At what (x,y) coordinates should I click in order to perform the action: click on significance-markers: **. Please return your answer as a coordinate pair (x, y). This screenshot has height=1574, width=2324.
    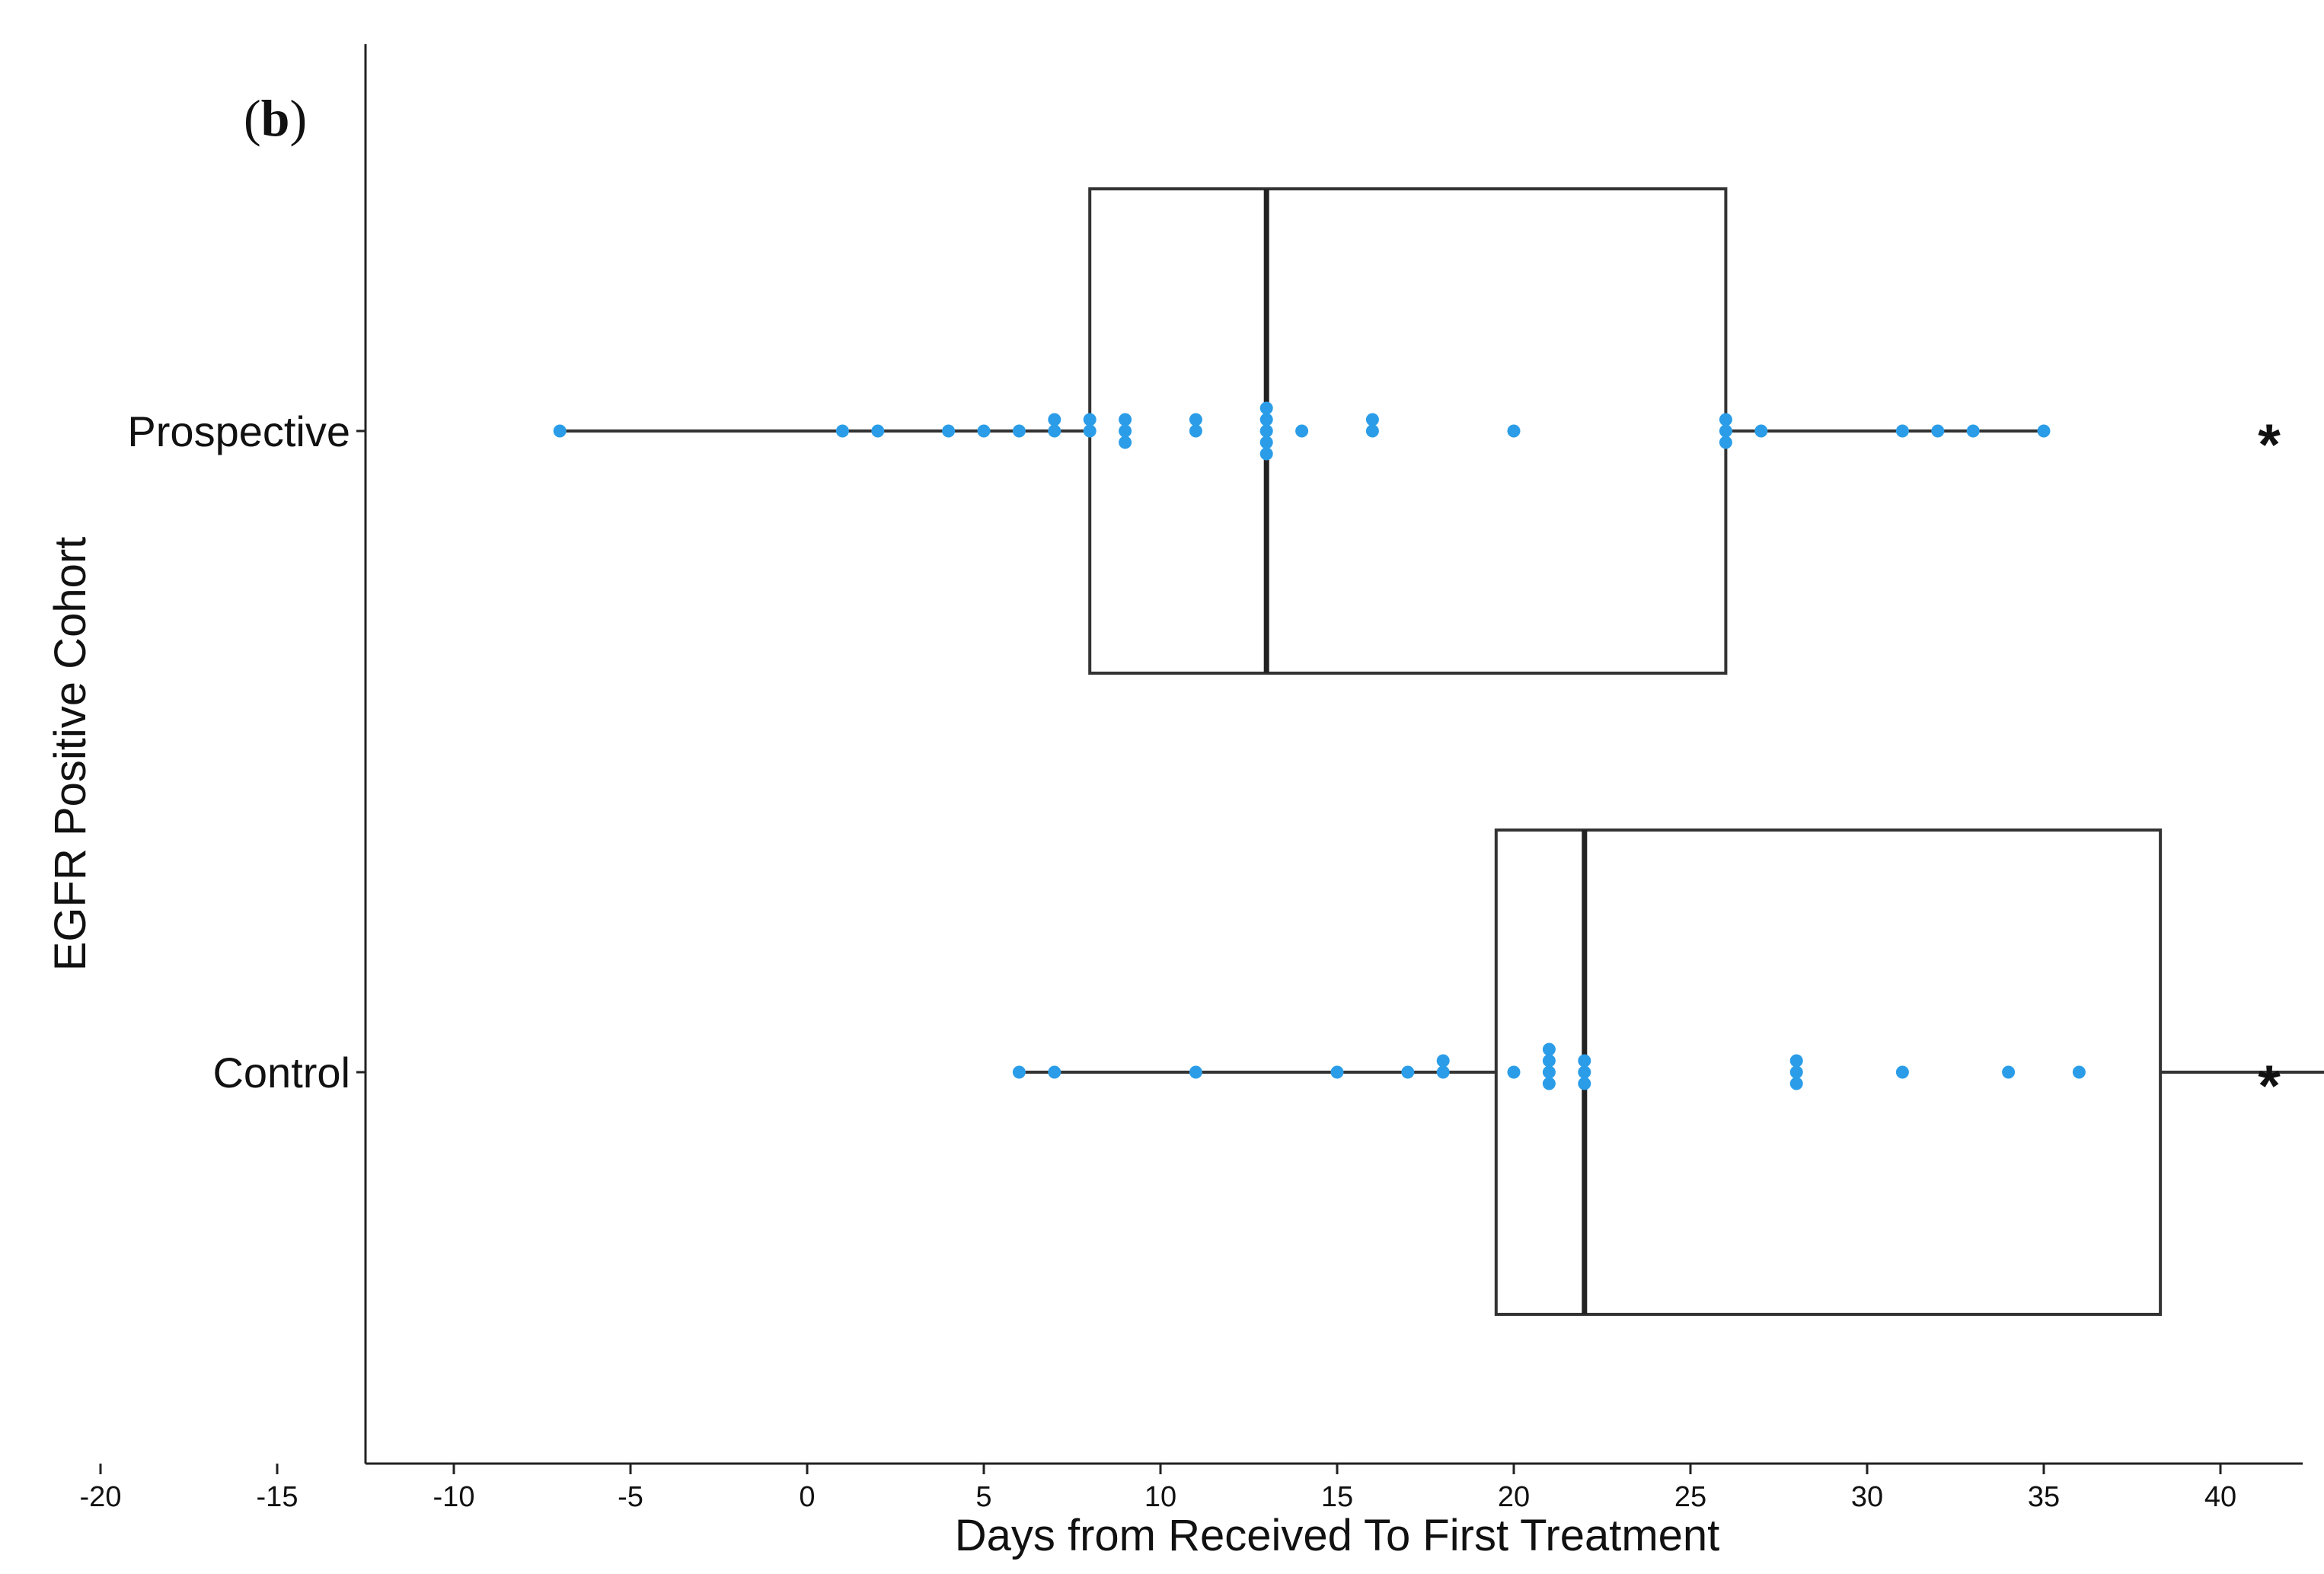
    Looking at the image, I should click on (2269, 766).